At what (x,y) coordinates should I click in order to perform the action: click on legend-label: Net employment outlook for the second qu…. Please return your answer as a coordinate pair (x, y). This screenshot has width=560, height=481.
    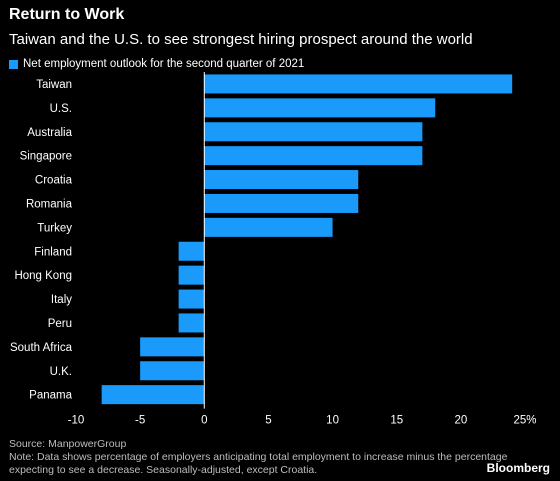
    Looking at the image, I should click on (164, 64).